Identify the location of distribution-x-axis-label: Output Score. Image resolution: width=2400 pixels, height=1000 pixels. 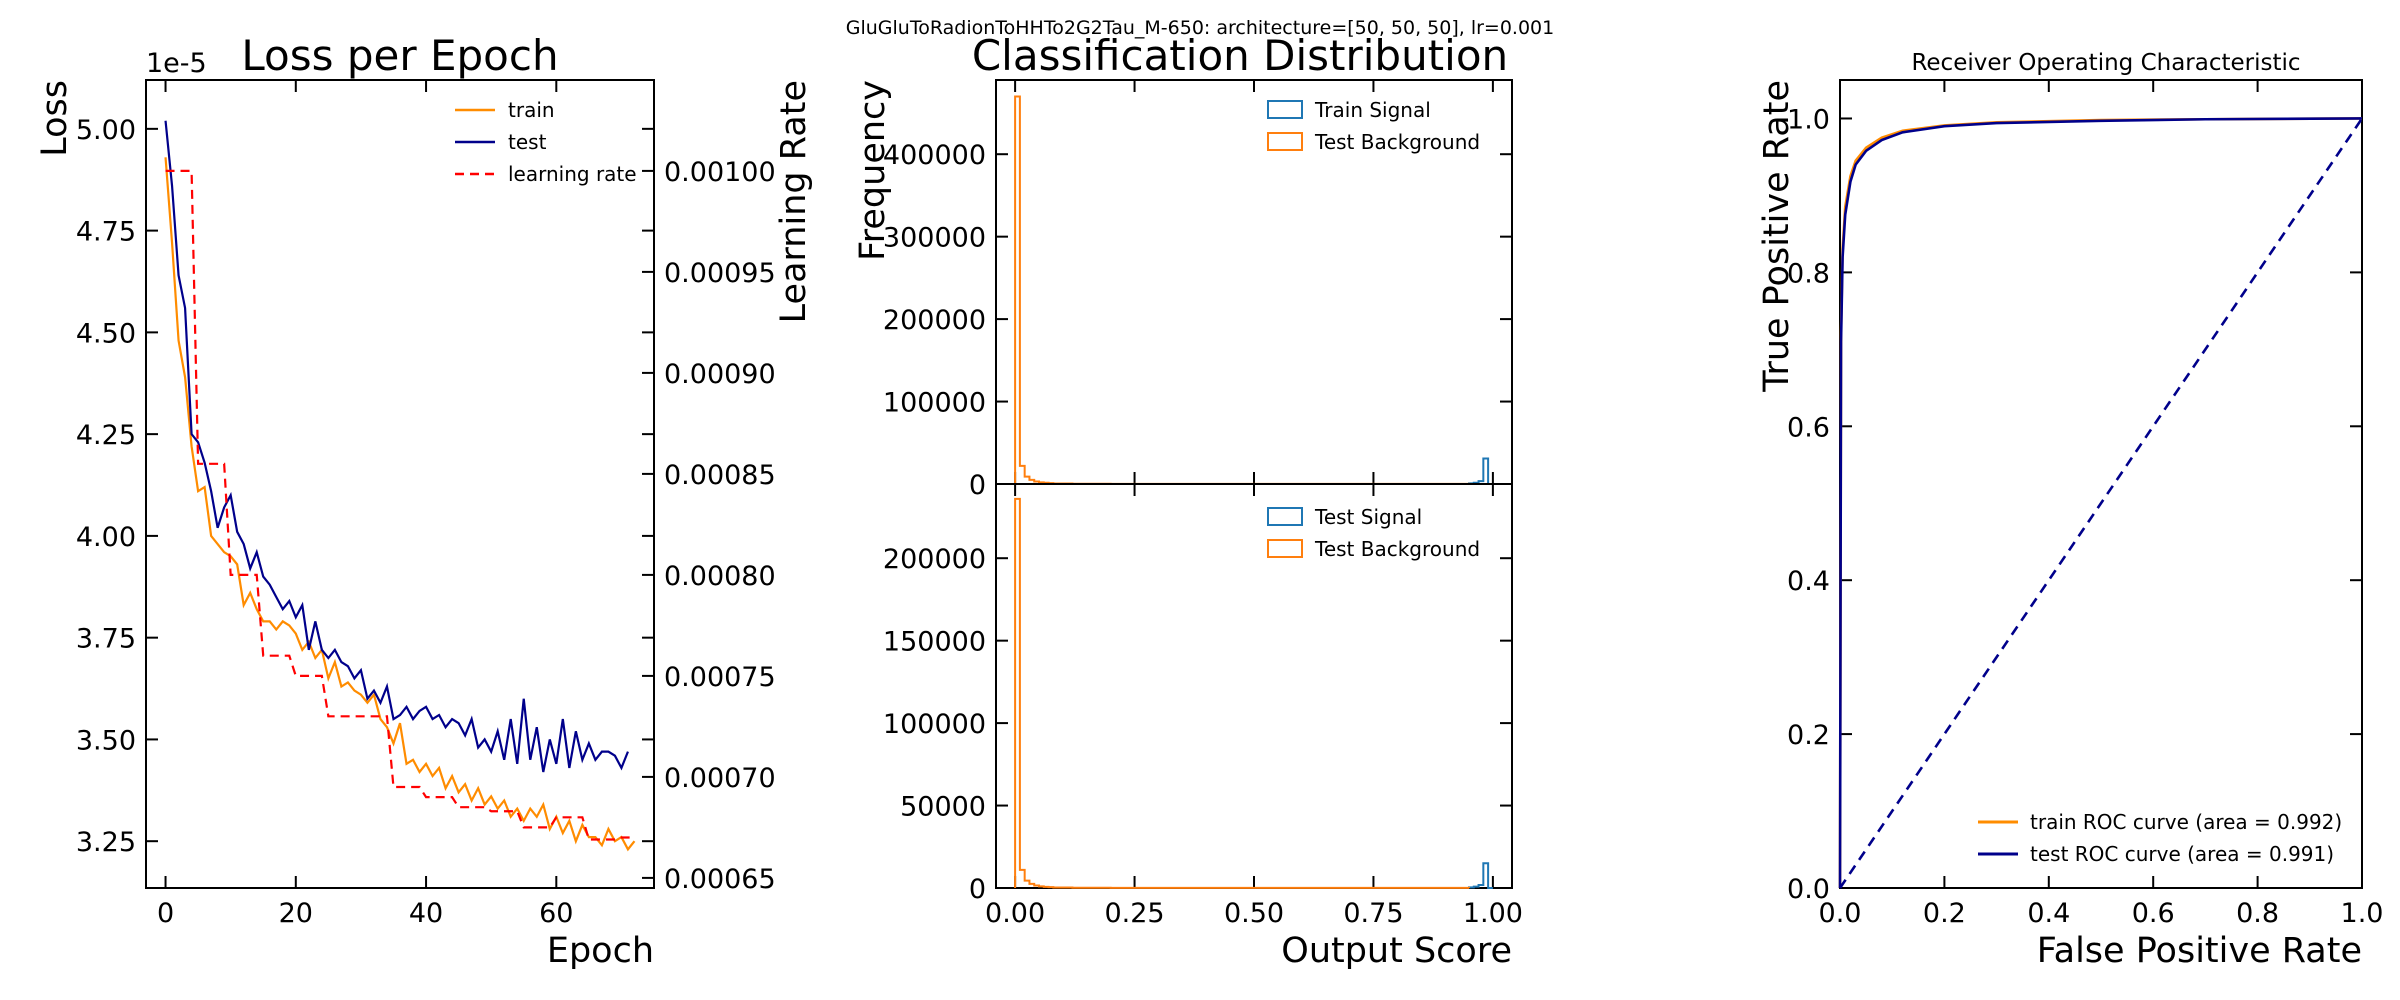
(1396, 951).